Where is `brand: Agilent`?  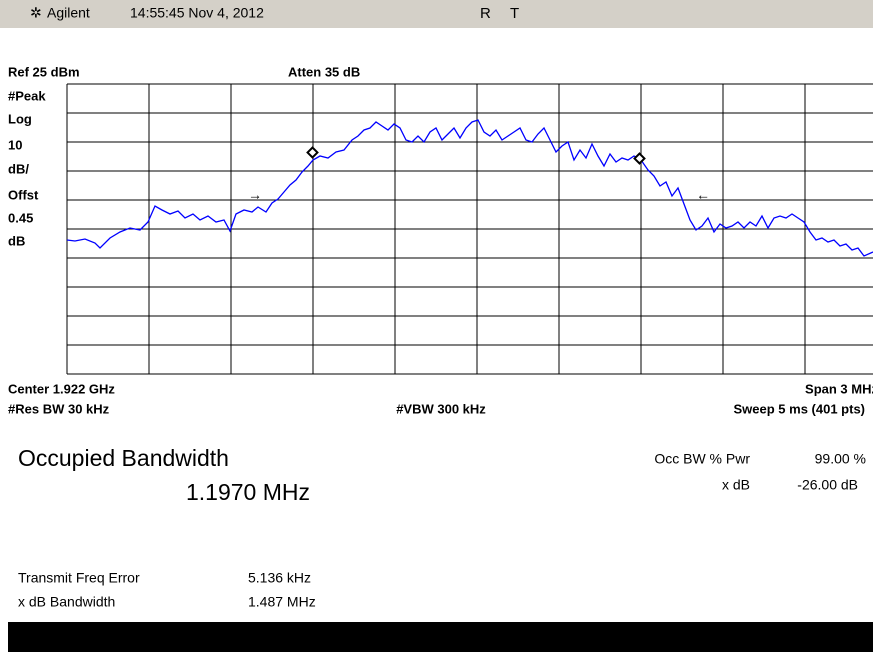
brand: Agilent is located at coordinates (68, 13).